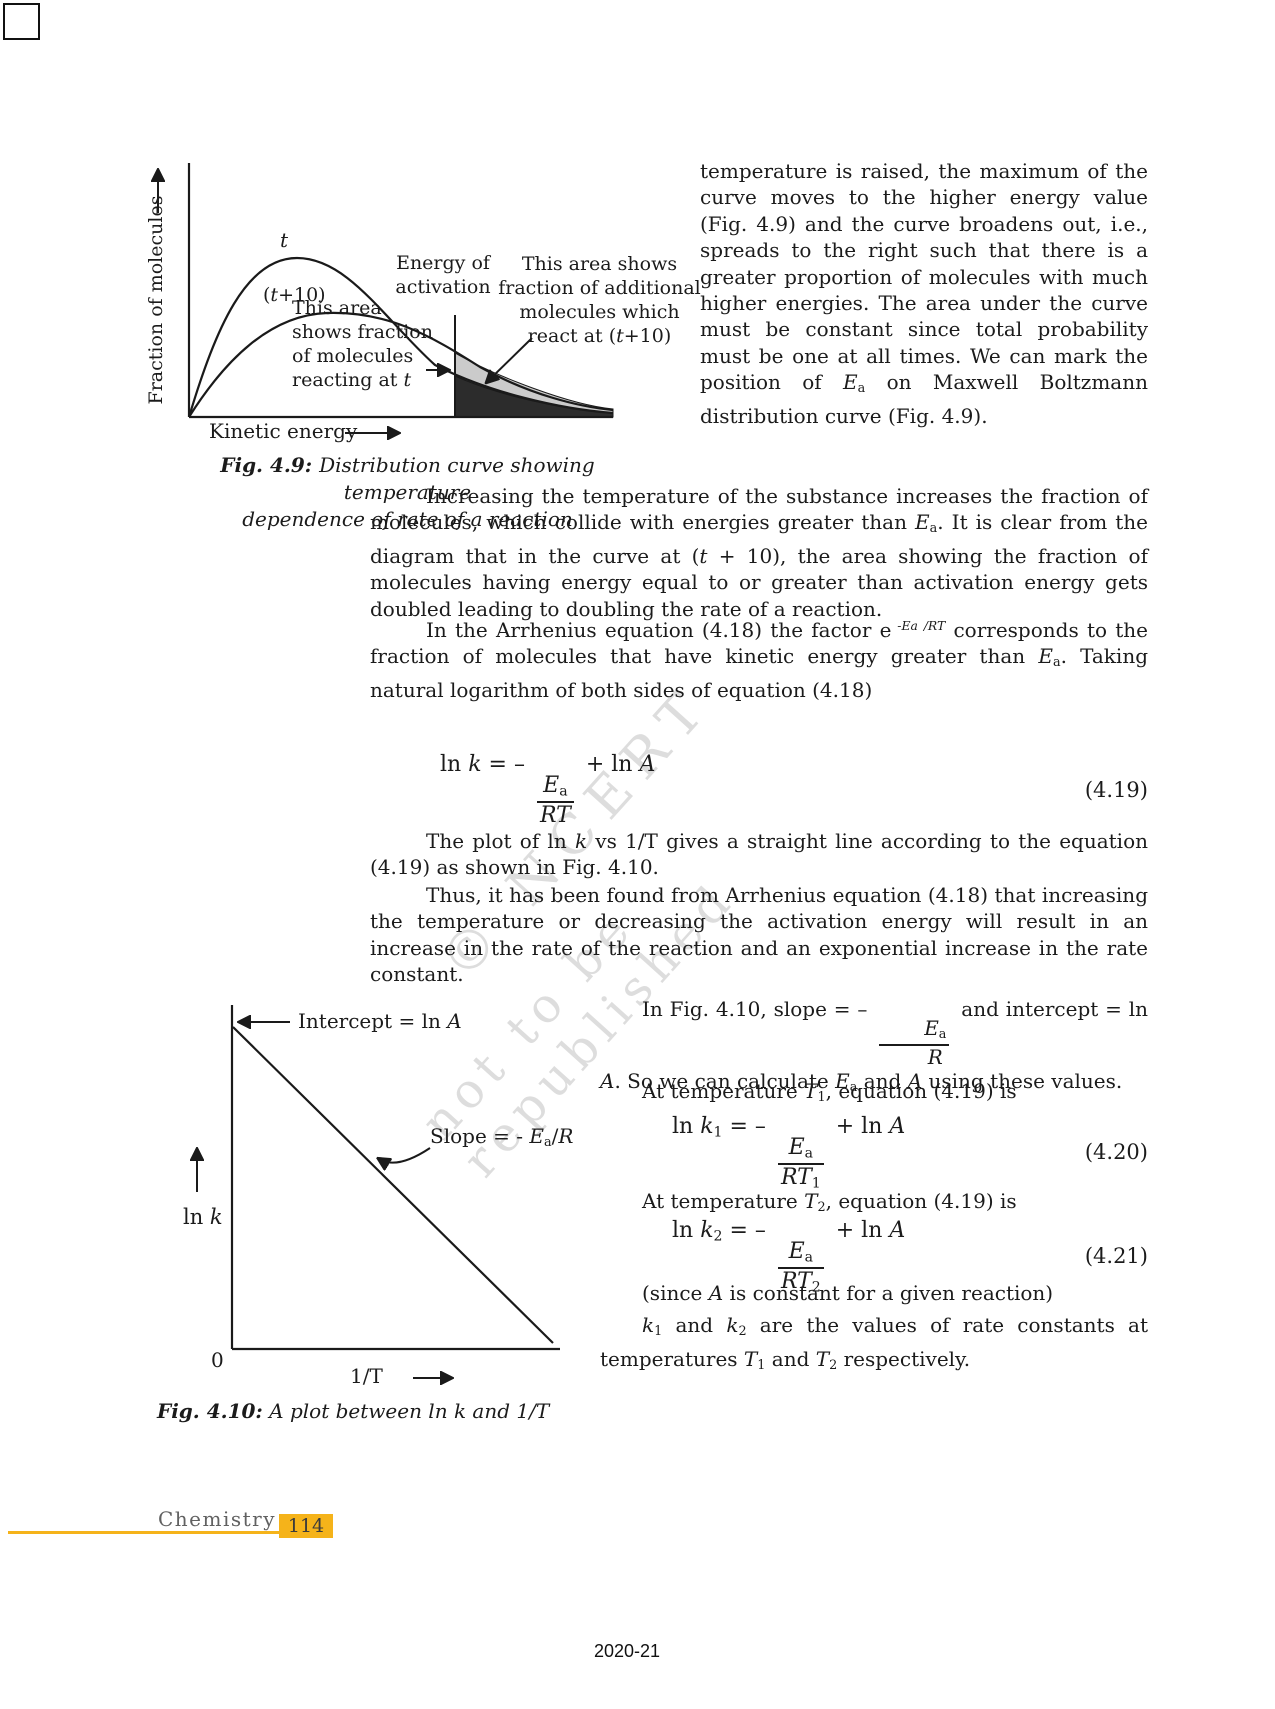 Image resolution: width=1275 pixels, height=1709 pixels. I want to click on footer-page-number: 114, so click(306, 1526).